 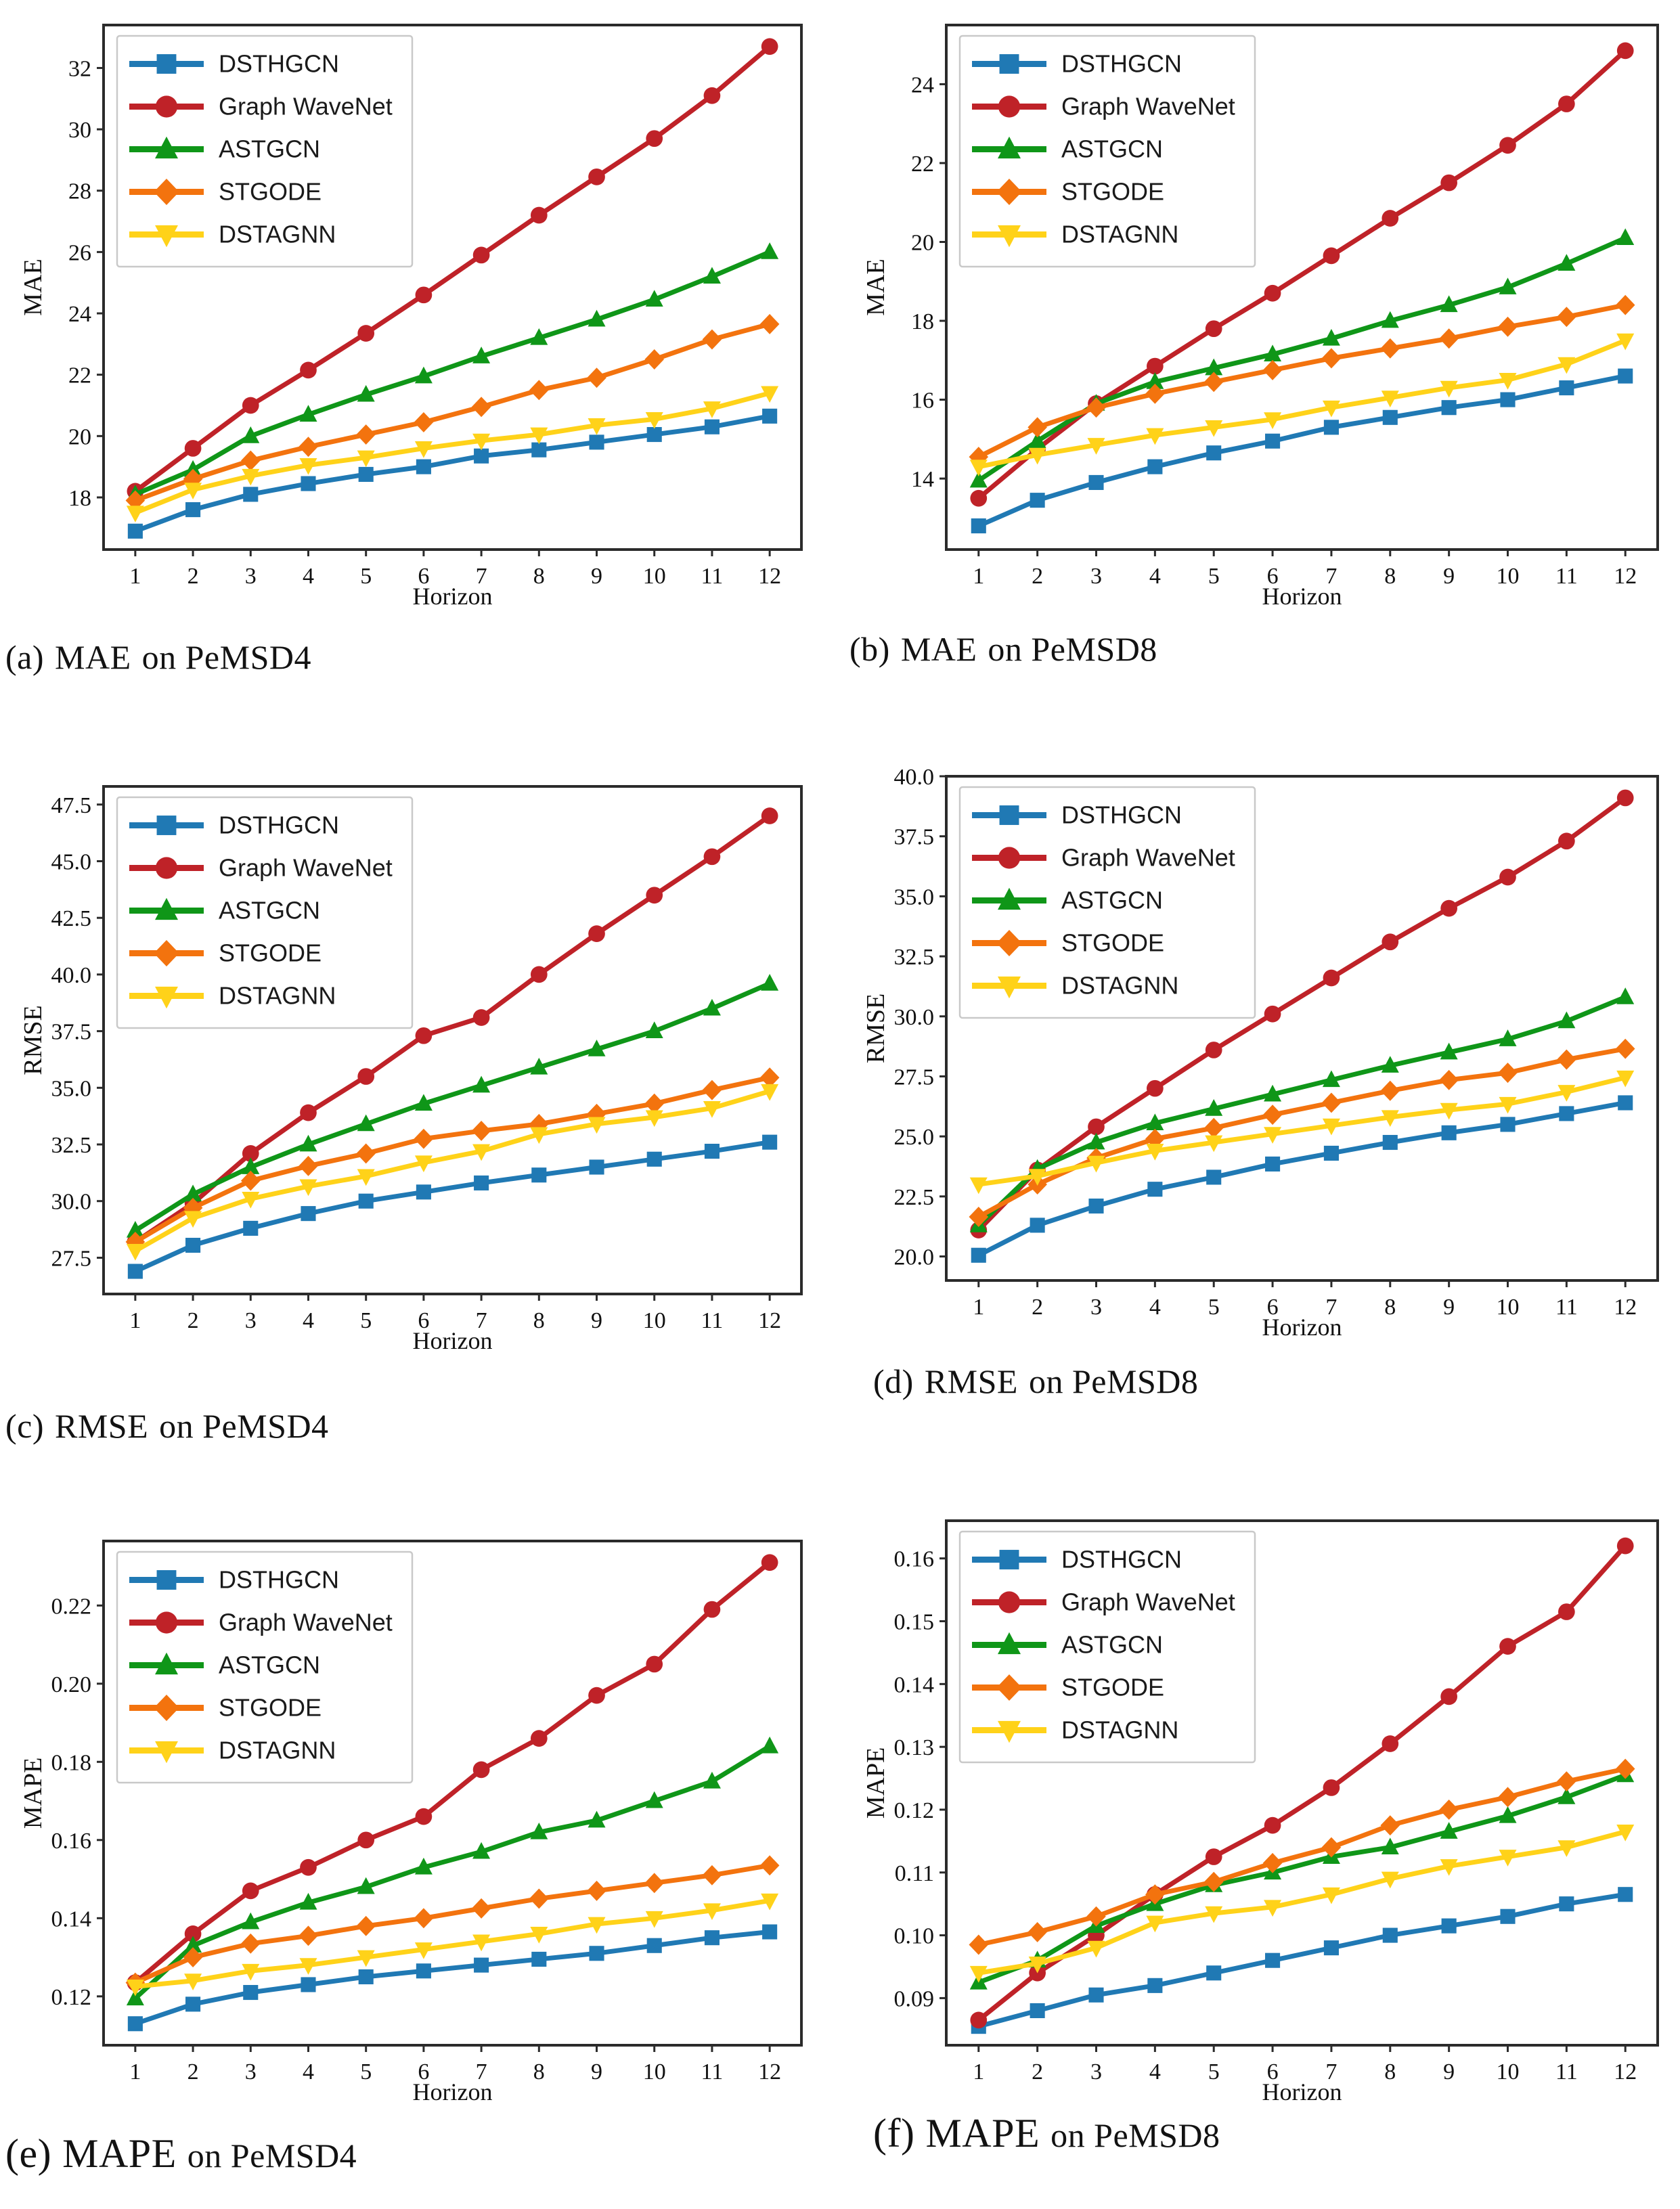 What do you see at coordinates (1112, 900) in the screenshot?
I see `legend-label: ASTGCN` at bounding box center [1112, 900].